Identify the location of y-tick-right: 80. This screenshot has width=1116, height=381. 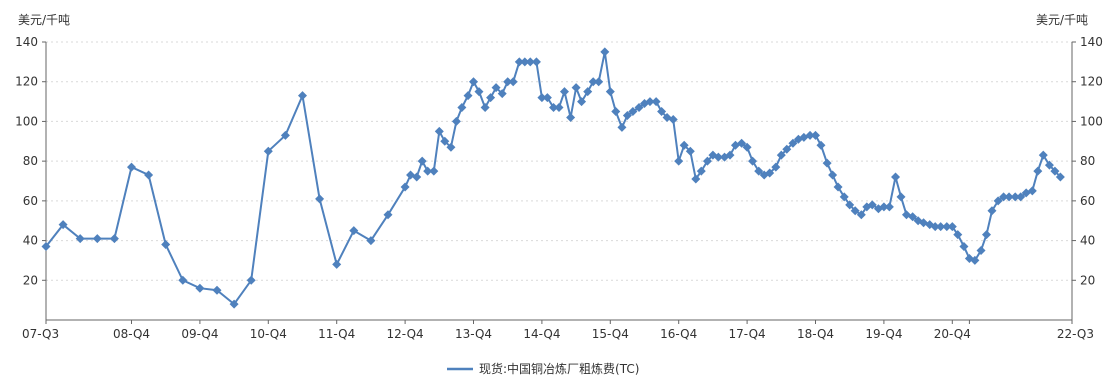
(1087, 161).